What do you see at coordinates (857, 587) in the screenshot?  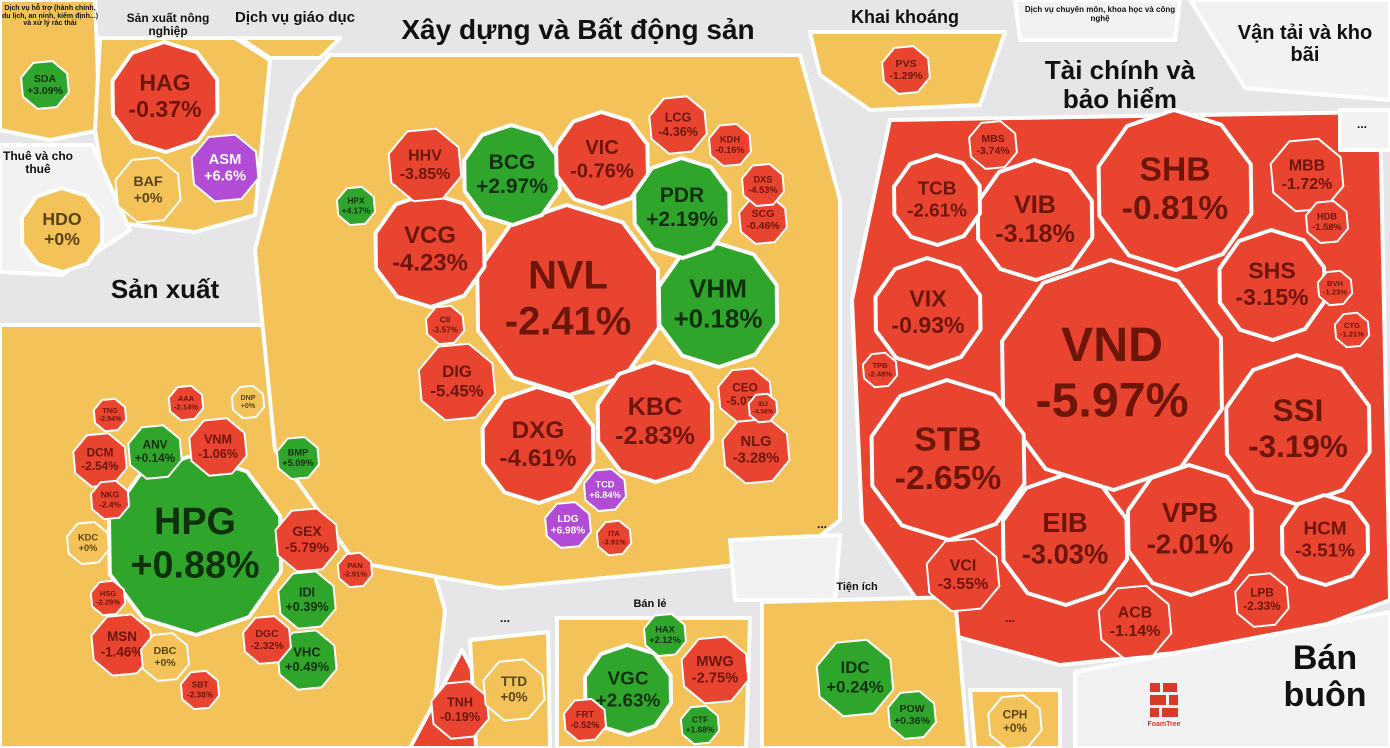 I see `group-title: Tiện ích` at bounding box center [857, 587].